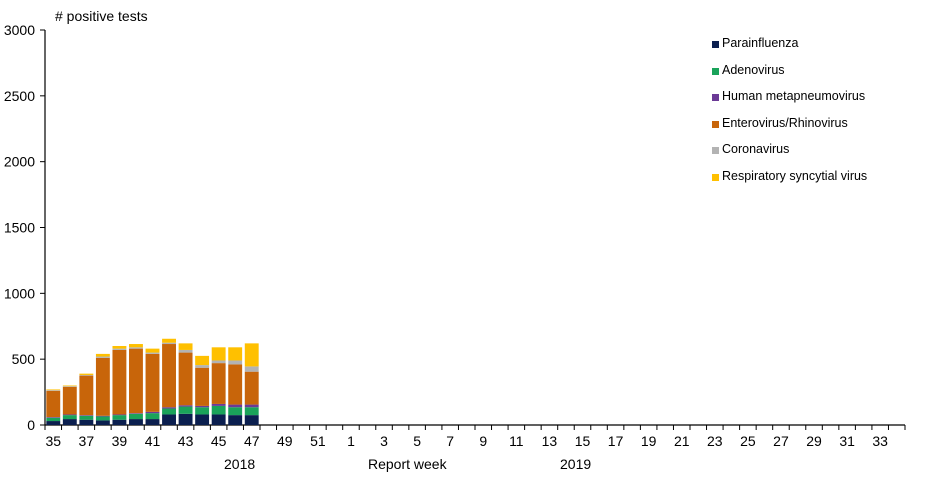 This screenshot has height=478, width=933. Describe the element at coordinates (483, 441) in the screenshot. I see `x-tick-label: 9` at that location.